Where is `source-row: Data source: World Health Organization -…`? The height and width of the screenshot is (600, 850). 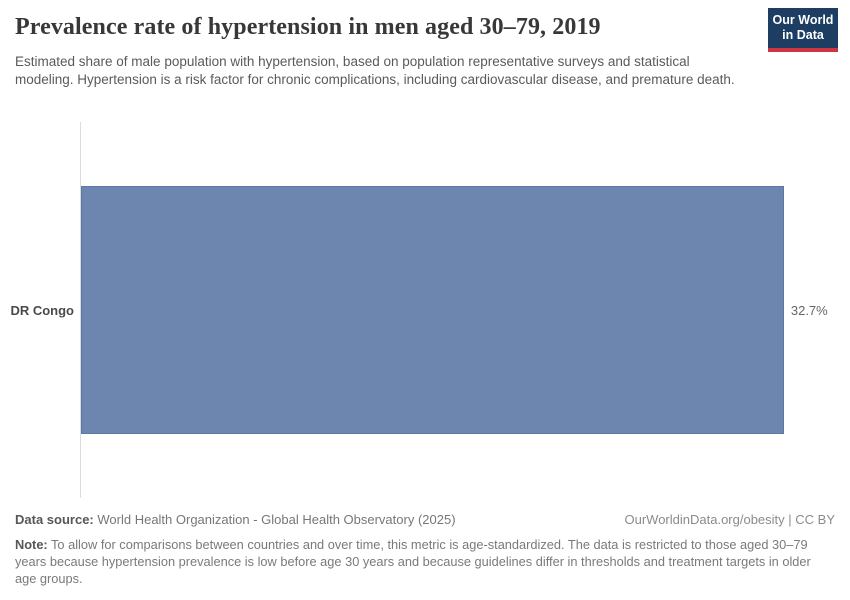
source-row: Data source: World Health Organization -… is located at coordinates (425, 519).